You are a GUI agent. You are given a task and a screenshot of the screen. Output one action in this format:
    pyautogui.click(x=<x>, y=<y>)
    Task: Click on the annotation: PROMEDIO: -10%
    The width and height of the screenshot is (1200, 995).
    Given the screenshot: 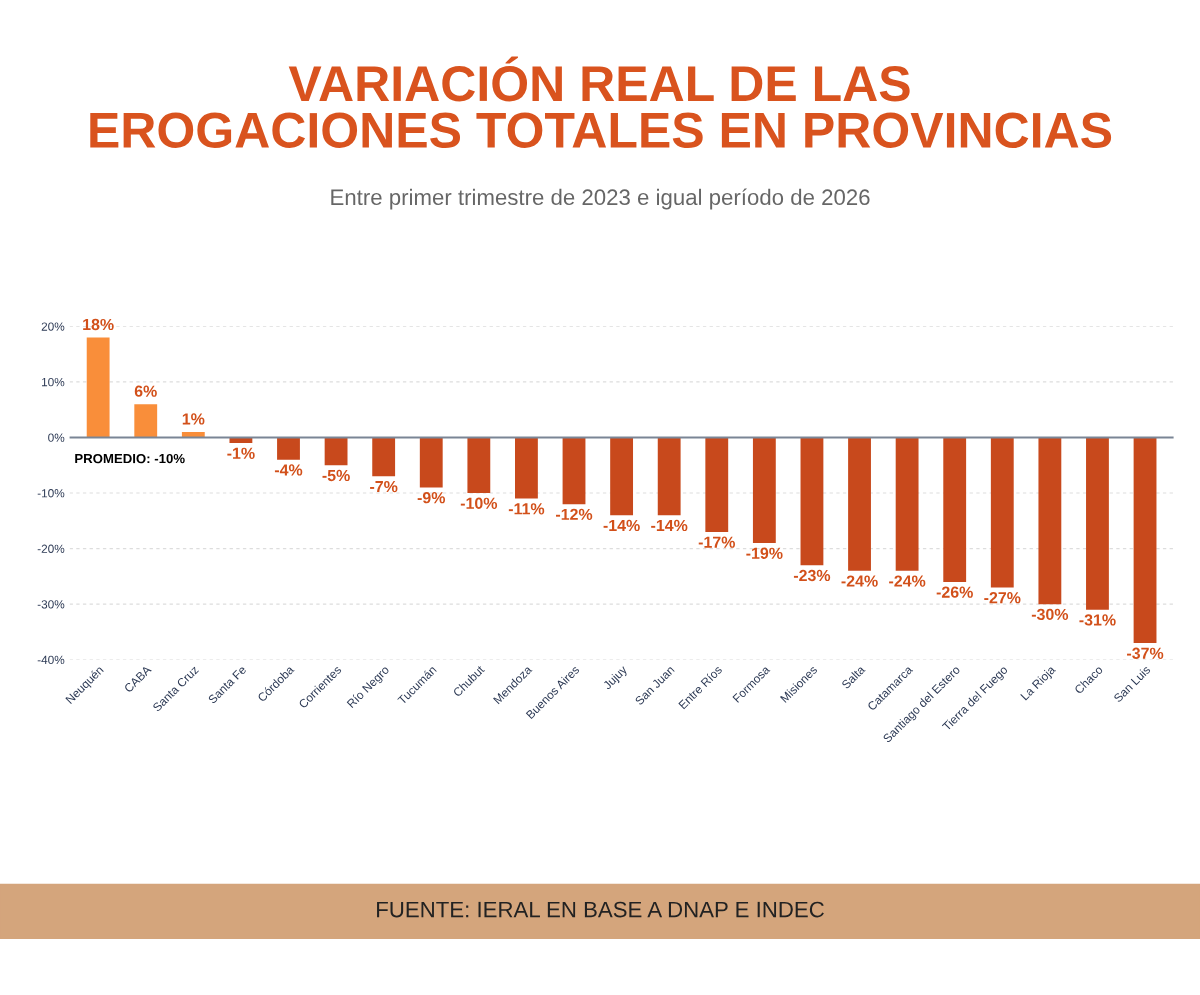 What is the action you would take?
    pyautogui.click(x=130, y=458)
    